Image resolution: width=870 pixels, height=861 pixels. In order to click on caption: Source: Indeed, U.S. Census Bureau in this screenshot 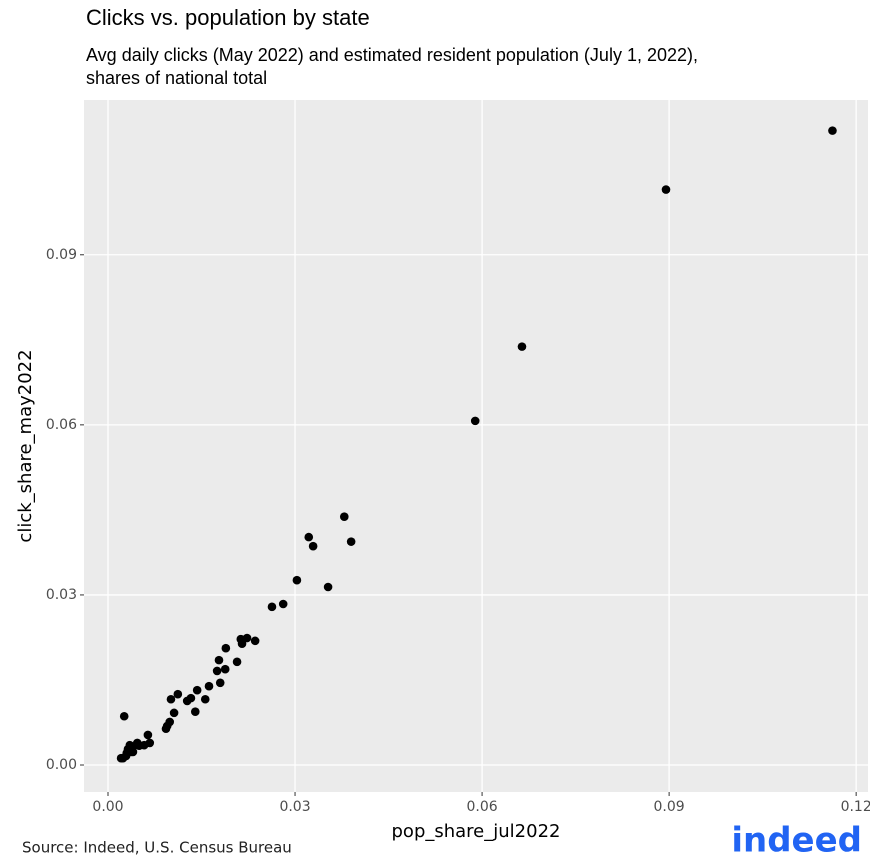, I will do `click(157, 848)`.